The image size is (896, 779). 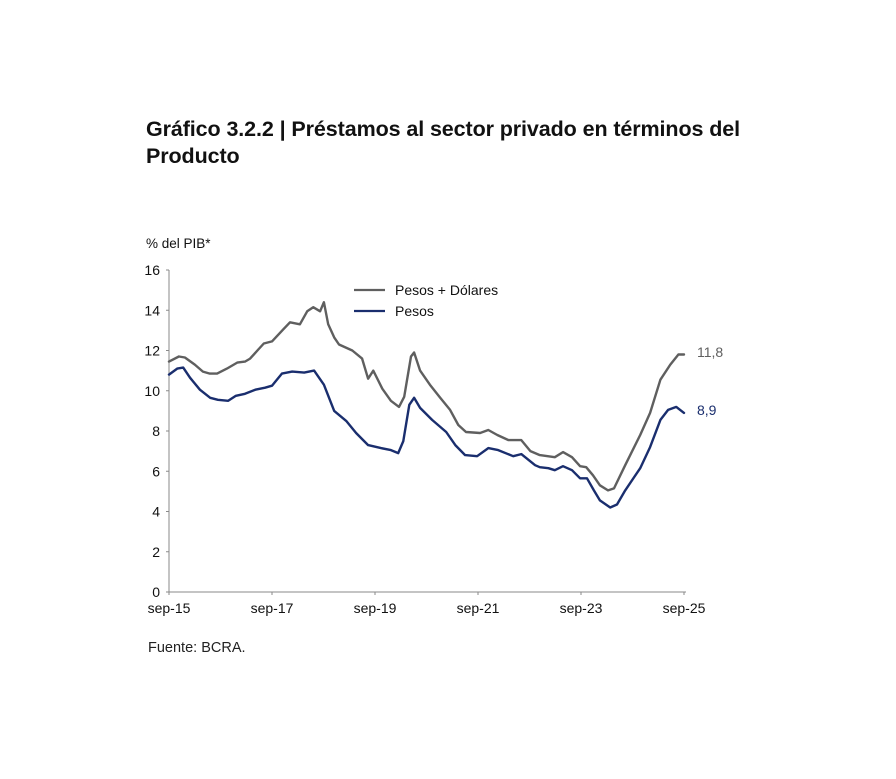 I want to click on y-tick-label: 4, so click(x=156, y=512).